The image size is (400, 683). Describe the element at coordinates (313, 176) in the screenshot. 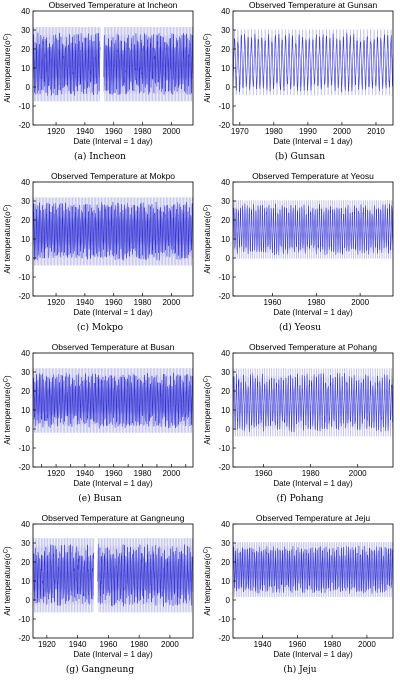

I see `chart-title: Observed Temperature at Yeosu` at that location.